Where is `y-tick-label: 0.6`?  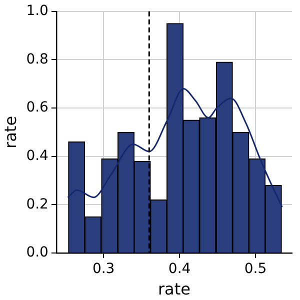
y-tick-label: 0.6 is located at coordinates (37, 108).